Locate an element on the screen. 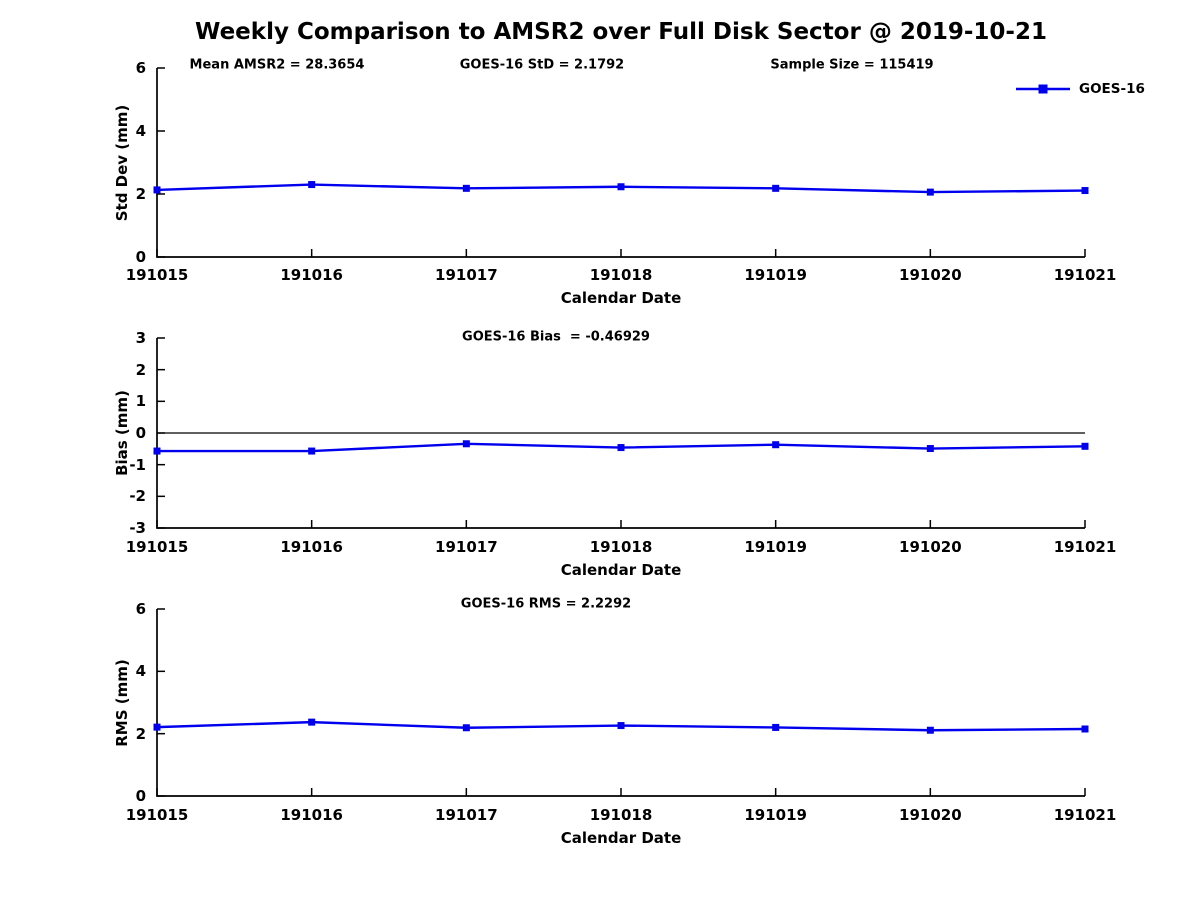  std-dev-ytick-label: 4 is located at coordinates (140, 131).